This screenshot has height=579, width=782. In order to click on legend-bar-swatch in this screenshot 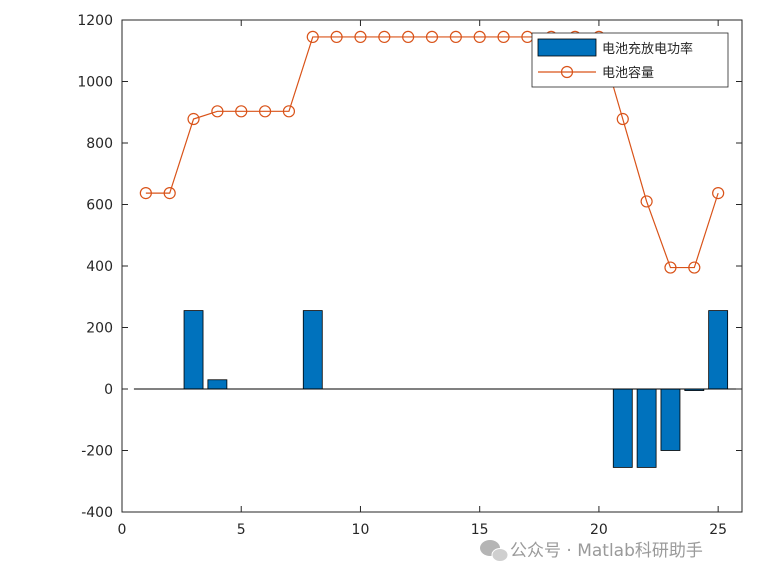, I will do `click(567, 47)`.